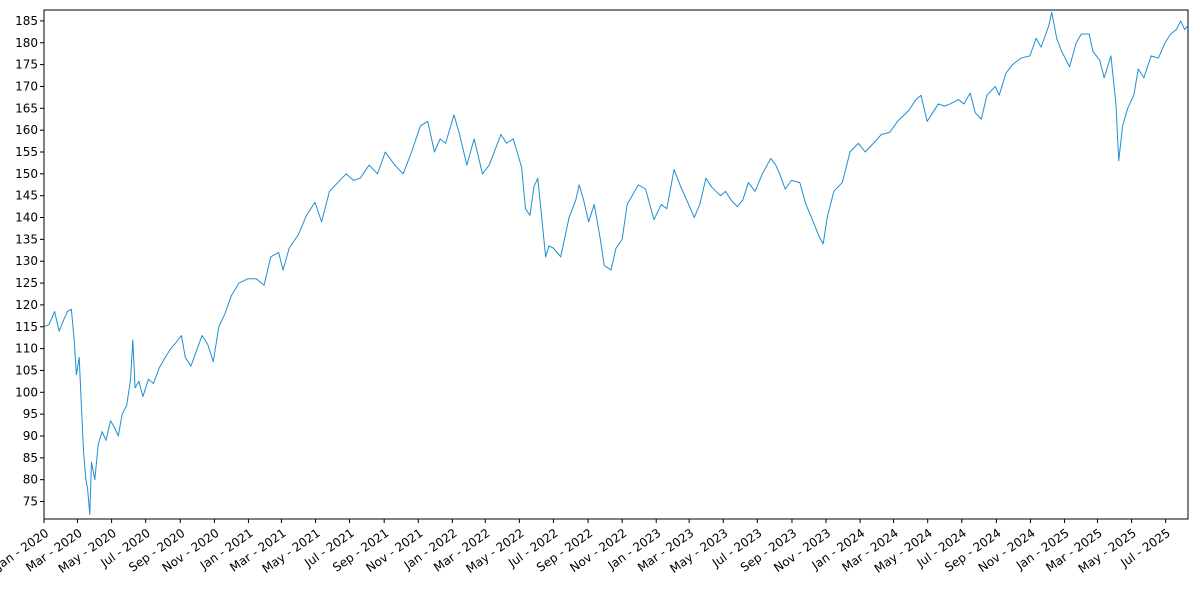 This screenshot has height=600, width=1200. What do you see at coordinates (26, 327) in the screenshot?
I see `y-tick-label: 115` at bounding box center [26, 327].